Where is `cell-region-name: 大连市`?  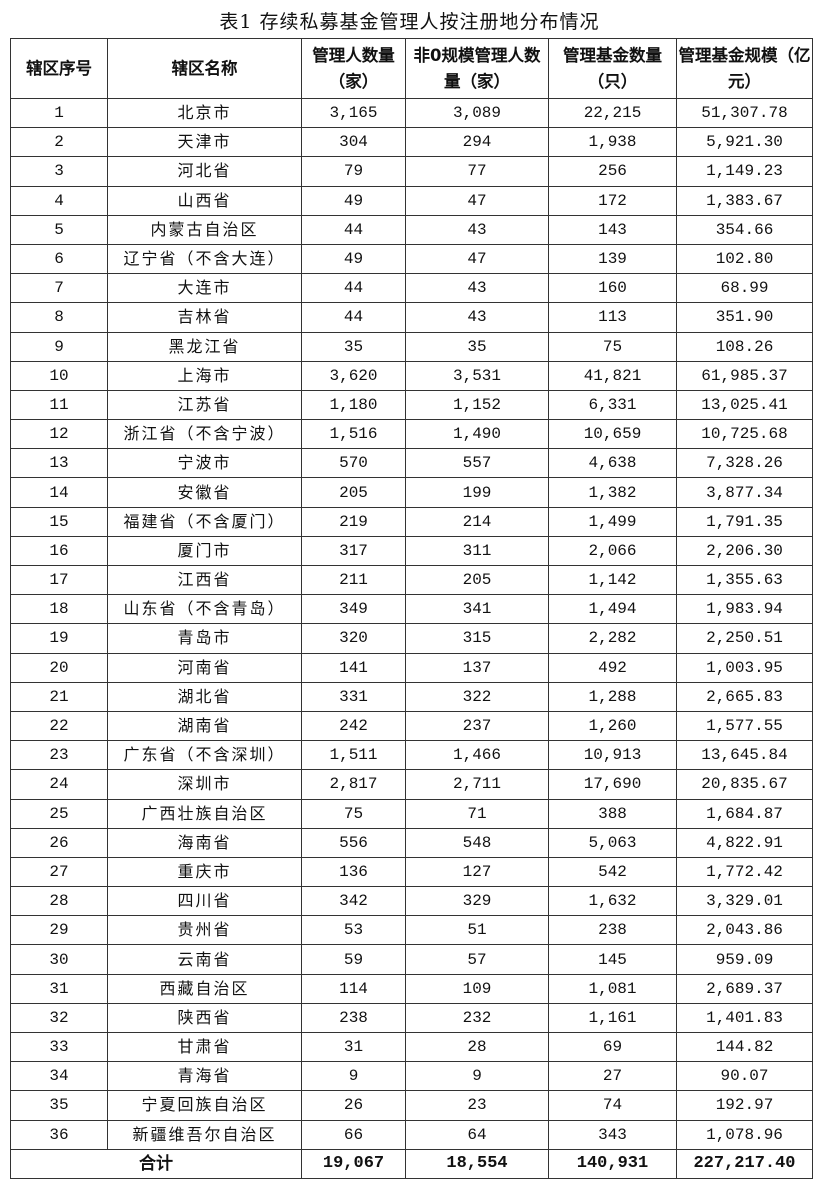 cell-region-name: 大连市 is located at coordinates (204, 288).